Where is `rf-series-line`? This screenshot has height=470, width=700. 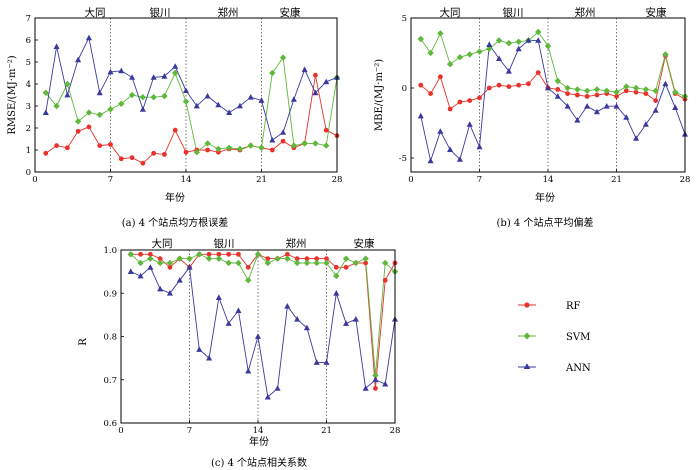 rf-series-line is located at coordinates (191, 119).